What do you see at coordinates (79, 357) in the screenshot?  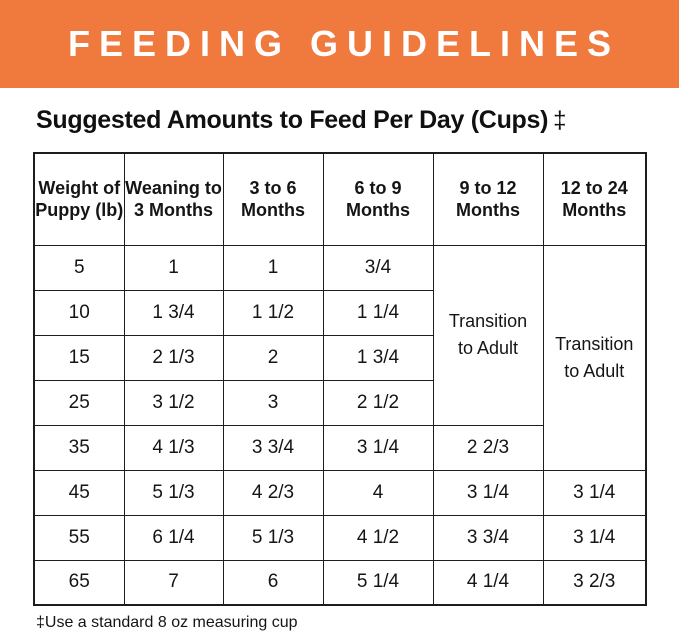 I see `weight-cell: 15` at bounding box center [79, 357].